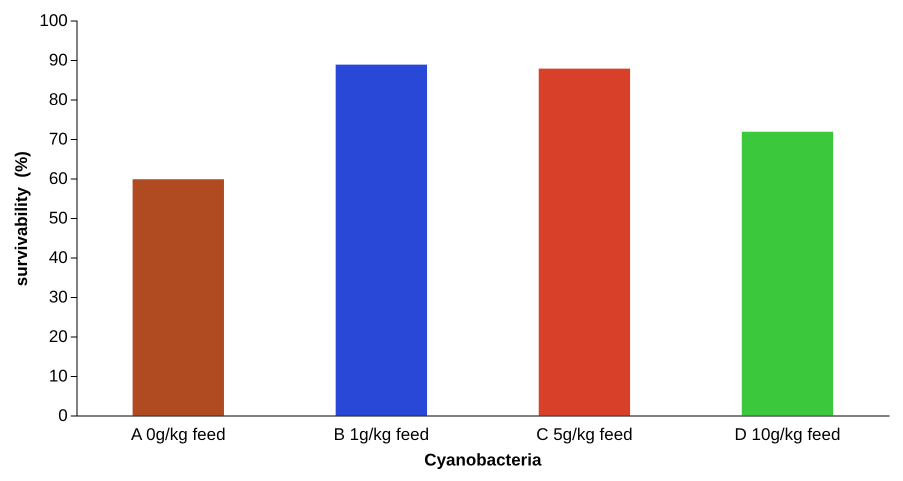 The width and height of the screenshot is (903, 481). What do you see at coordinates (58, 218) in the screenshot?
I see `y-tick-label: 50` at bounding box center [58, 218].